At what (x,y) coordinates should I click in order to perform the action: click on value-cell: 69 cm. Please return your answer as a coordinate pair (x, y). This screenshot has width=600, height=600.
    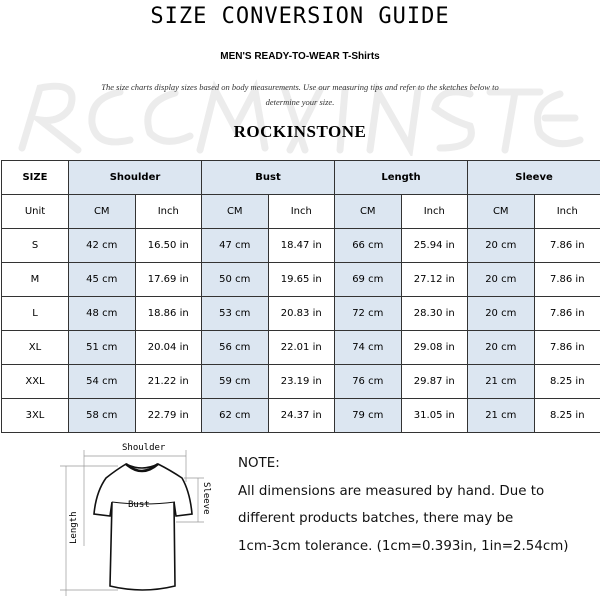
    Looking at the image, I should click on (368, 279).